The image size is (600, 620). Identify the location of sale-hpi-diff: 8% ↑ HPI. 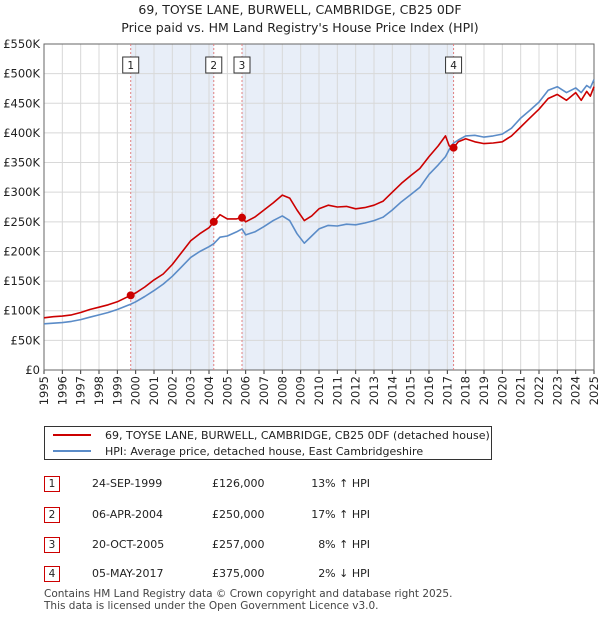
(344, 544).